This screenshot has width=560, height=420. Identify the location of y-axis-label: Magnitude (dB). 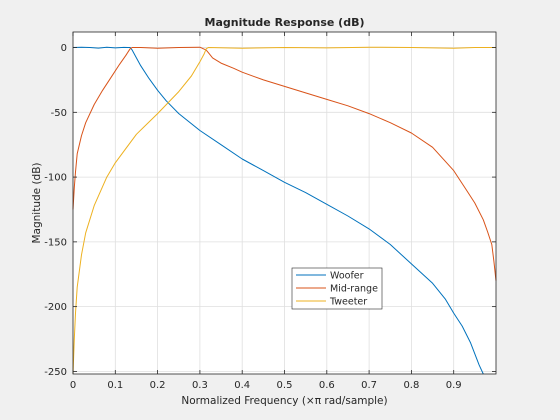
(37, 202).